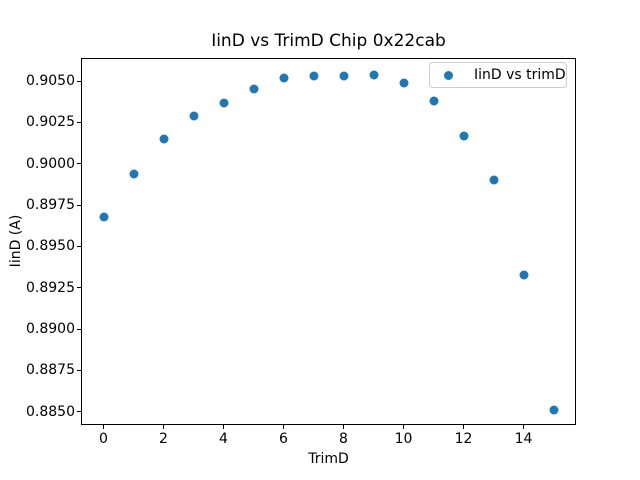 Image resolution: width=640 pixels, height=480 pixels. I want to click on y-tick-label: 0.8900, so click(50, 329).